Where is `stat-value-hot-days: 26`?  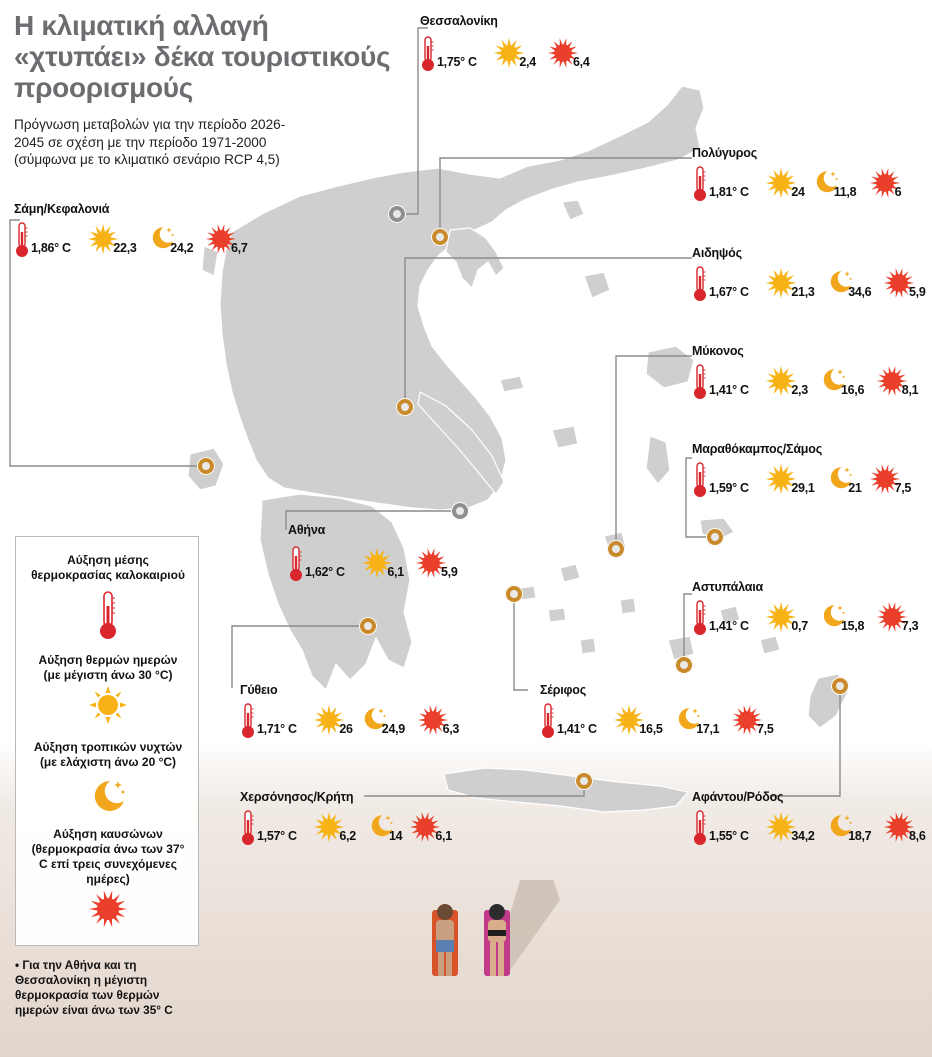 stat-value-hot-days: 26 is located at coordinates (346, 729).